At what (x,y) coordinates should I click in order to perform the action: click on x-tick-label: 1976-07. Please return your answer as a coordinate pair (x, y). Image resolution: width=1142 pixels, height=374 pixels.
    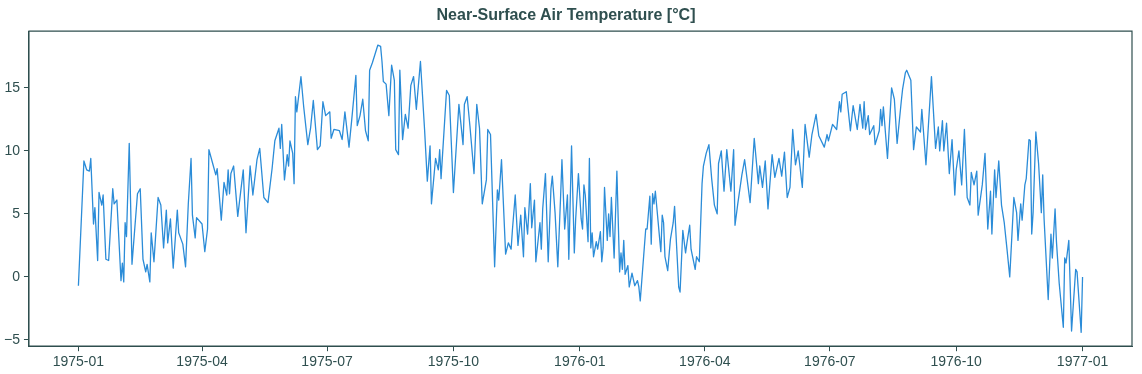
    Looking at the image, I should click on (830, 361).